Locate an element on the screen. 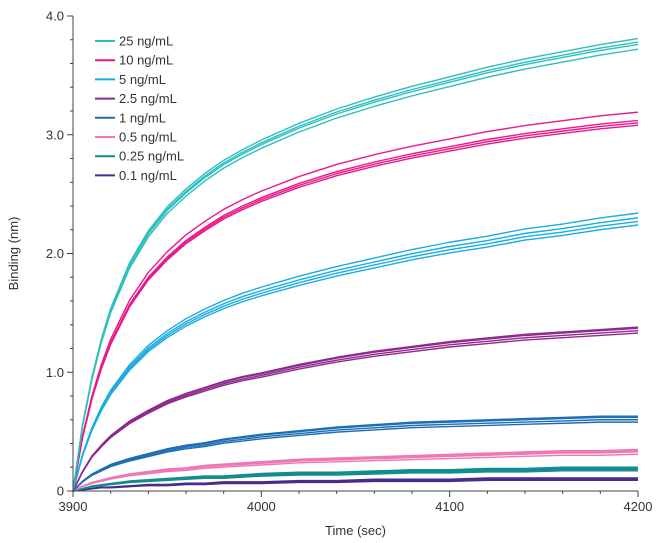 The width and height of the screenshot is (657, 543). legend-item: 2.5 ng/mL is located at coordinates (136, 98).